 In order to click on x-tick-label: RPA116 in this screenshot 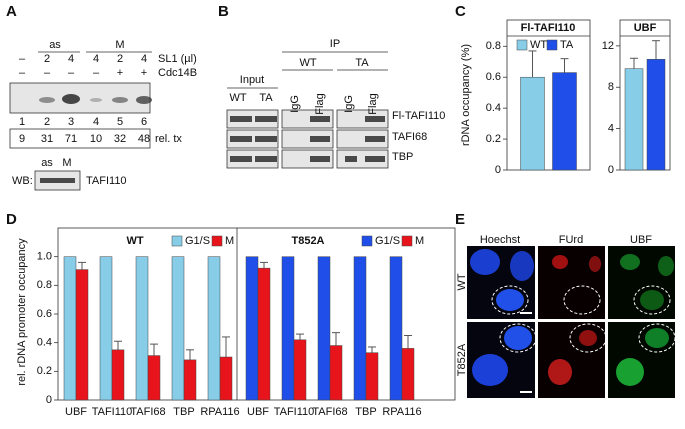, I will do `click(219, 412)`.